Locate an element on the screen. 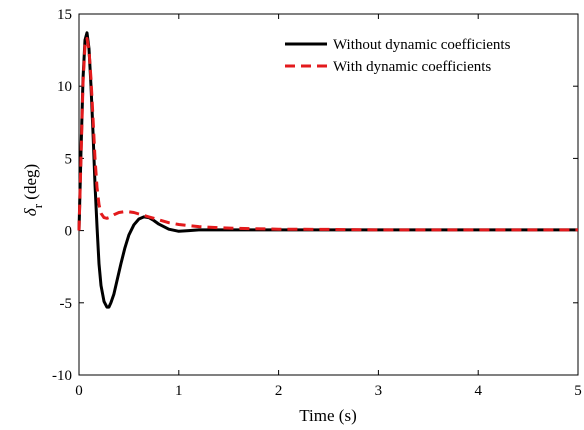 The image size is (584, 430). y-tick-label: 15 is located at coordinates (64, 15).